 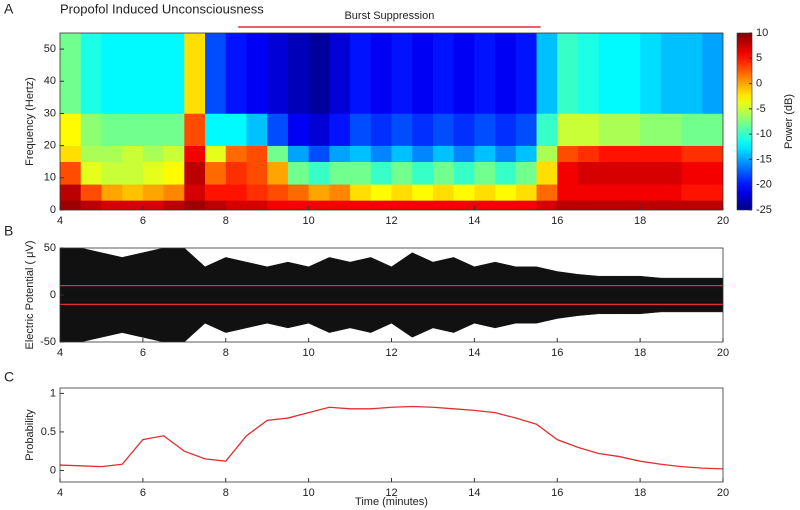 What do you see at coordinates (30, 435) in the screenshot?
I see `y-axis-label: Probability` at bounding box center [30, 435].